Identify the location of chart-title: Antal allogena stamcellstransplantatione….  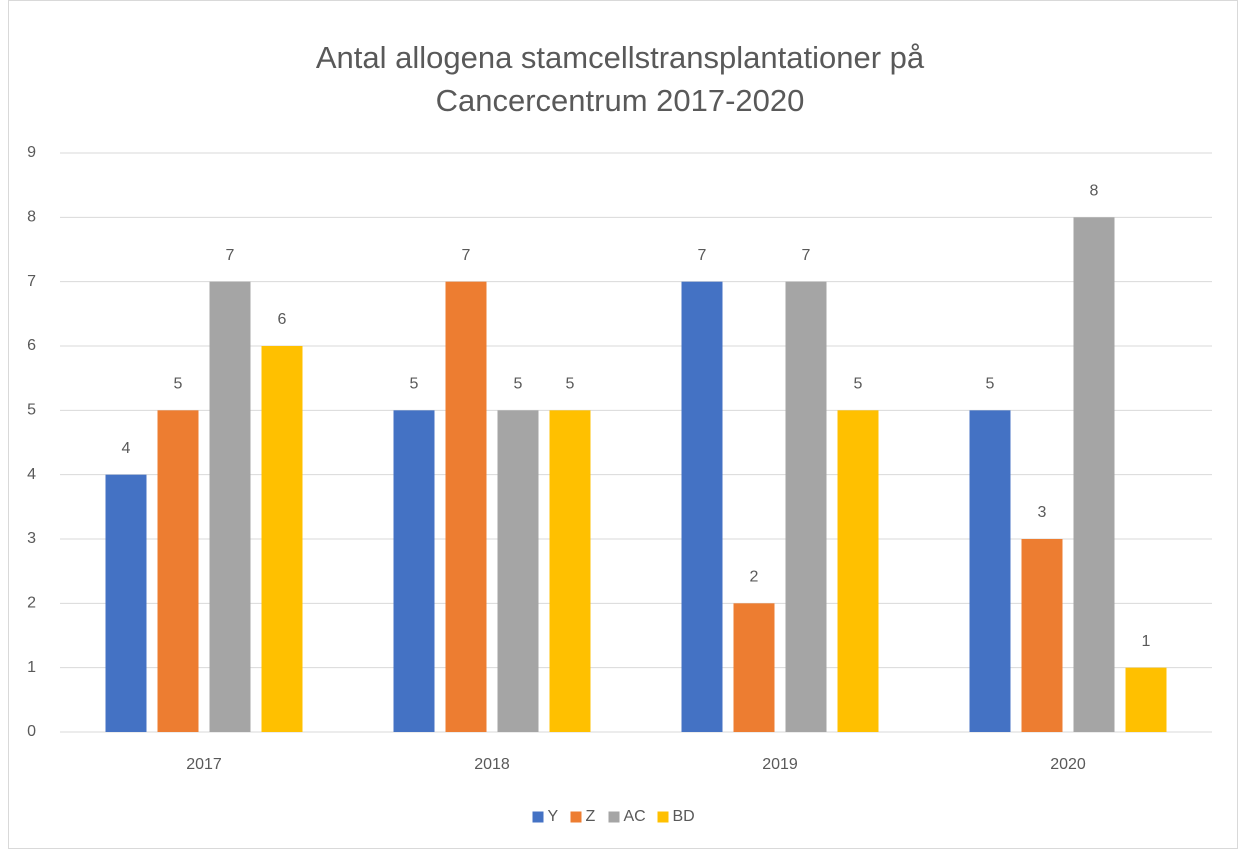
(620, 79).